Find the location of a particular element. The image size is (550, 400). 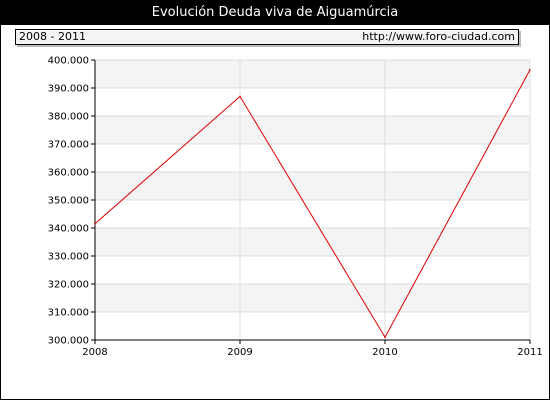

x-tick-label: 2010 is located at coordinates (384, 352).